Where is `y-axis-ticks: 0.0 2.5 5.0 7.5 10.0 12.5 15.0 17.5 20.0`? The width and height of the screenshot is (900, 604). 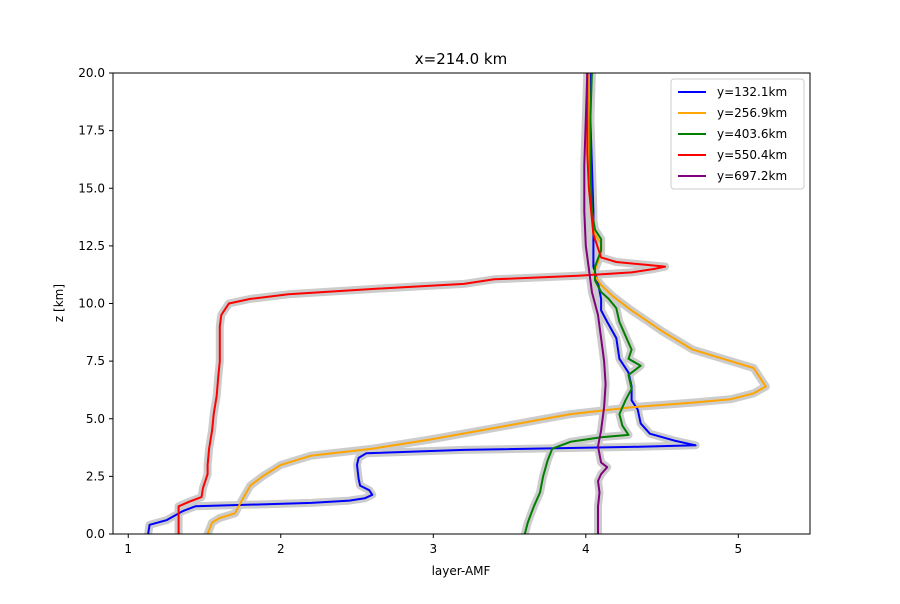 y-axis-ticks: 0.0 2.5 5.0 7.5 10.0 12.5 15.0 17.5 20.0 is located at coordinates (95, 303).